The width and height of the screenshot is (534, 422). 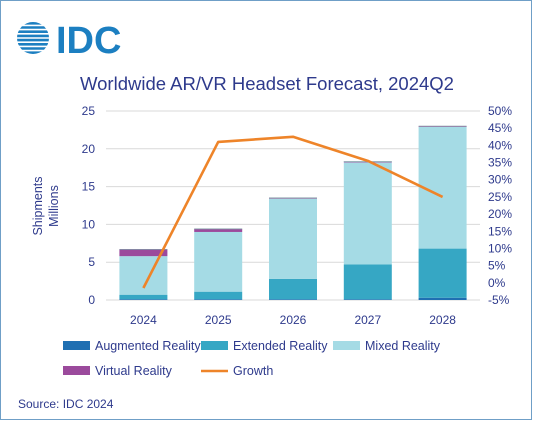 What do you see at coordinates (497, 283) in the screenshot?
I see `y2-tick-label: 0%` at bounding box center [497, 283].